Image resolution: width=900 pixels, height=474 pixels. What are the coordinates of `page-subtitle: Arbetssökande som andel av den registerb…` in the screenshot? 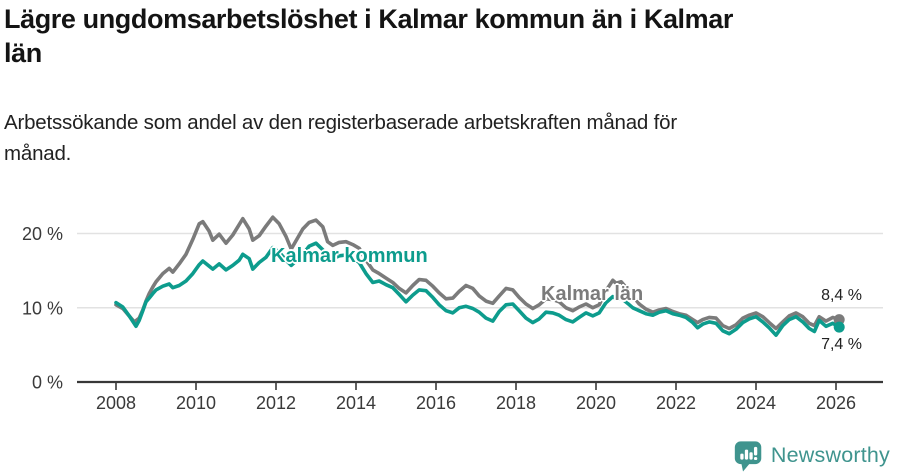 It's located at (444, 138).